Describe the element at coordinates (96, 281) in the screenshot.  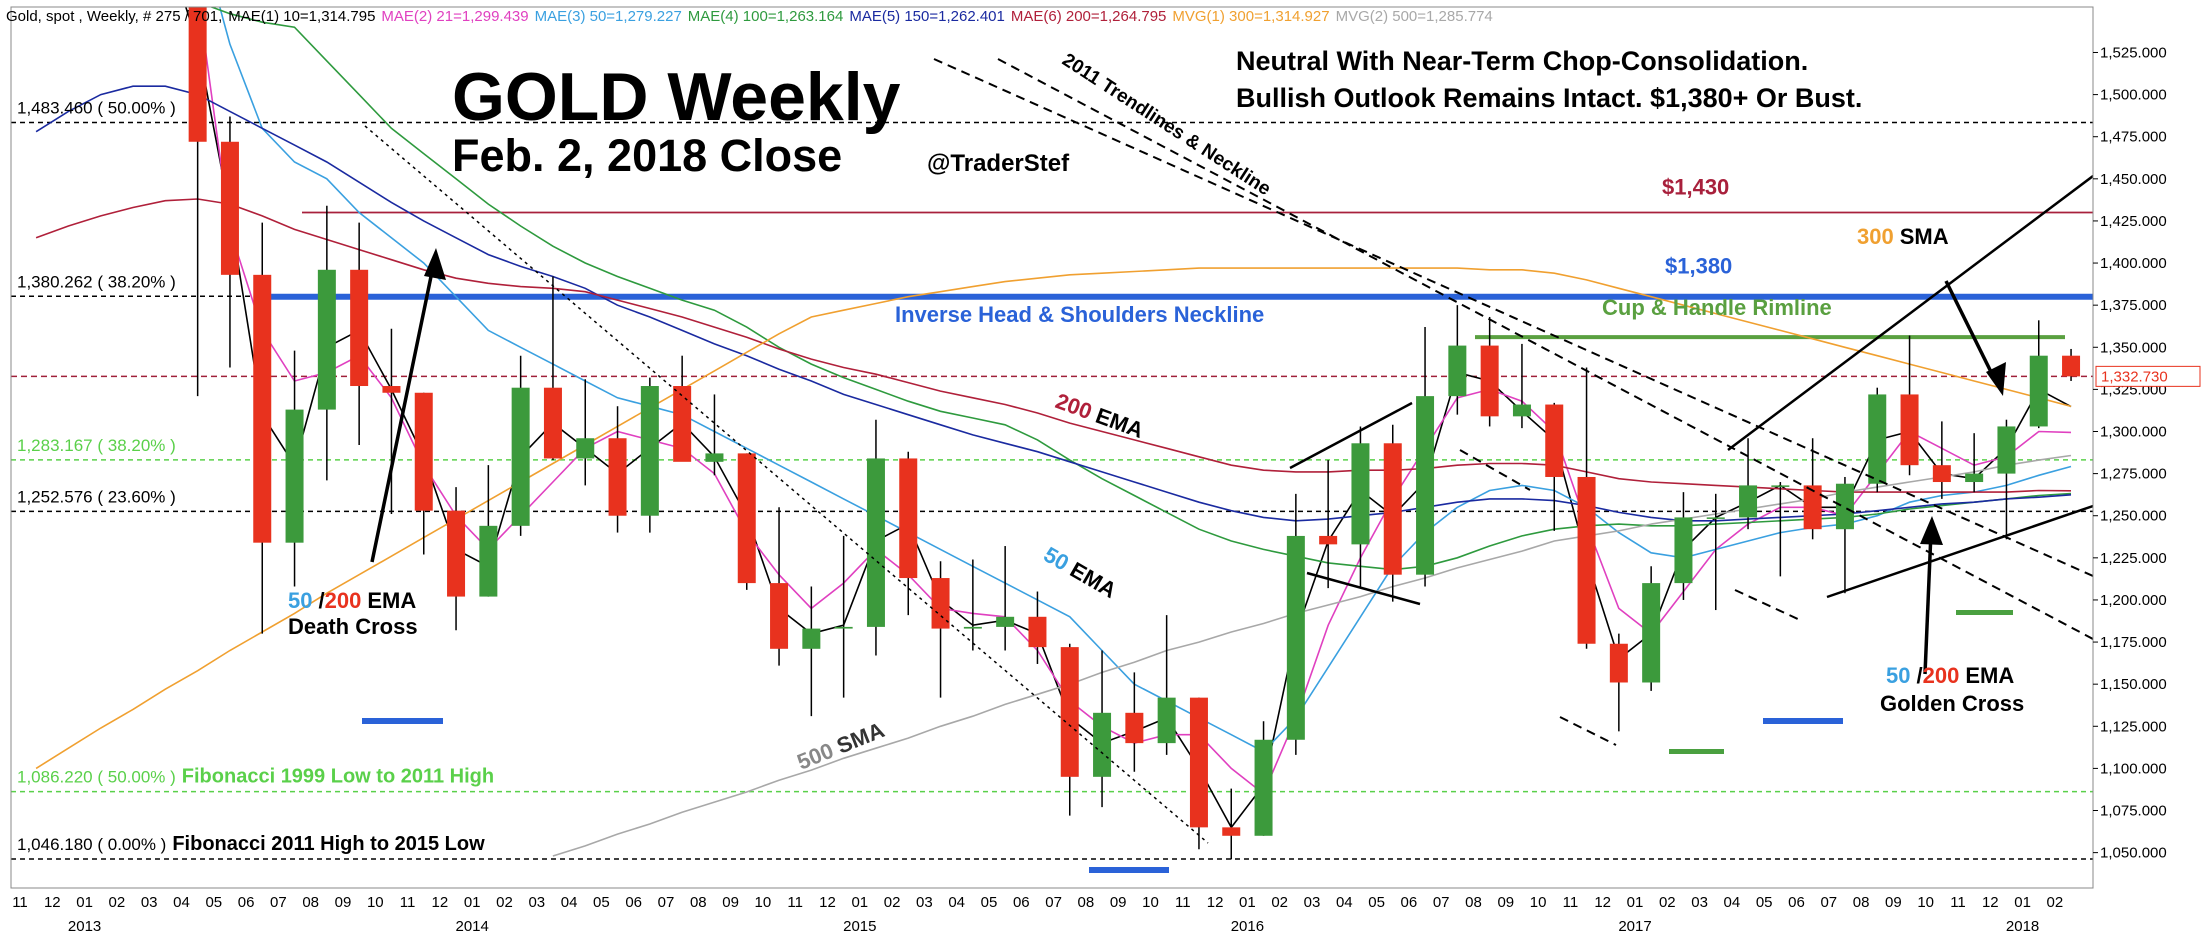
I see `fib-label: 1,380.262 ( 38.20% )` at that location.